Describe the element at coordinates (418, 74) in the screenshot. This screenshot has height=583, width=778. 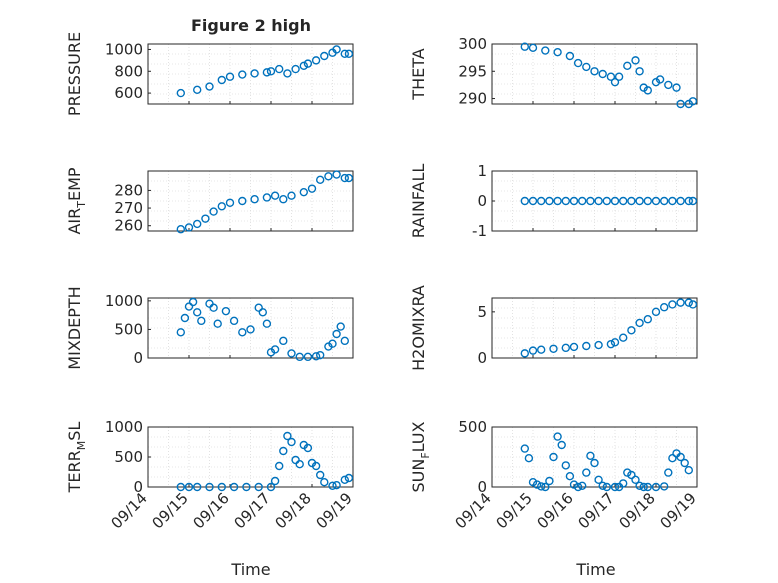
I see `y-axis-label: THETA` at that location.